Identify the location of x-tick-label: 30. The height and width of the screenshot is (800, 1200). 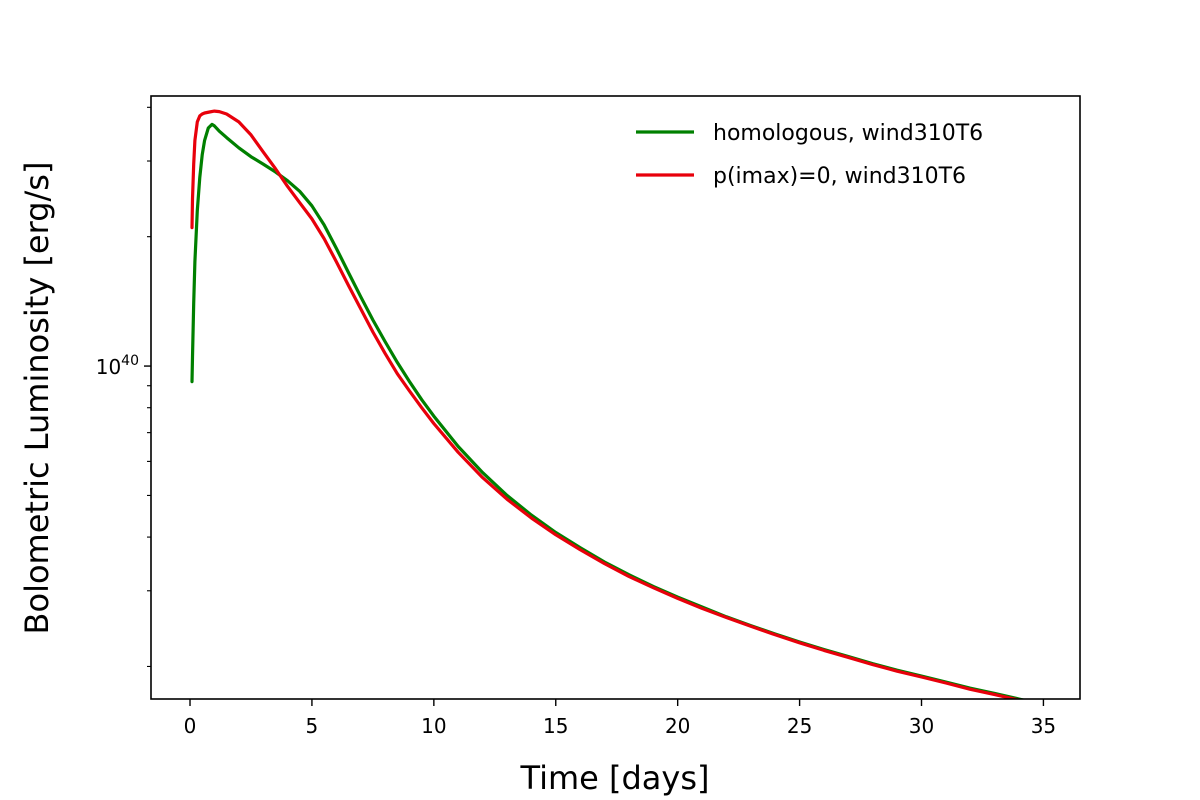
(921, 726).